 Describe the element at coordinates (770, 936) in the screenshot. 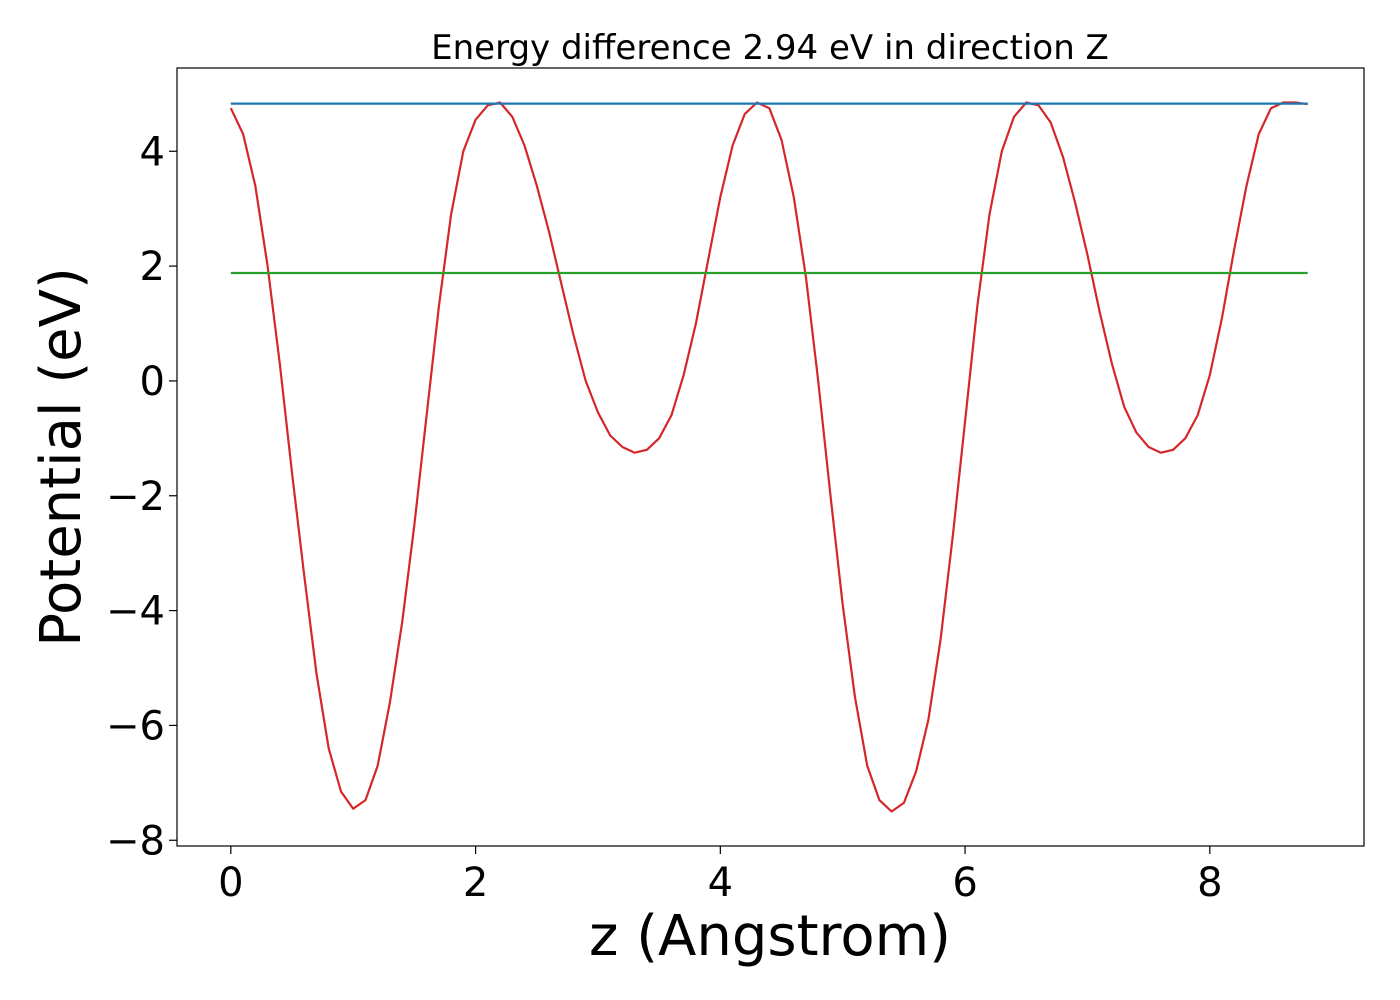

I see `x-axis-title: z (Angstrom)` at that location.